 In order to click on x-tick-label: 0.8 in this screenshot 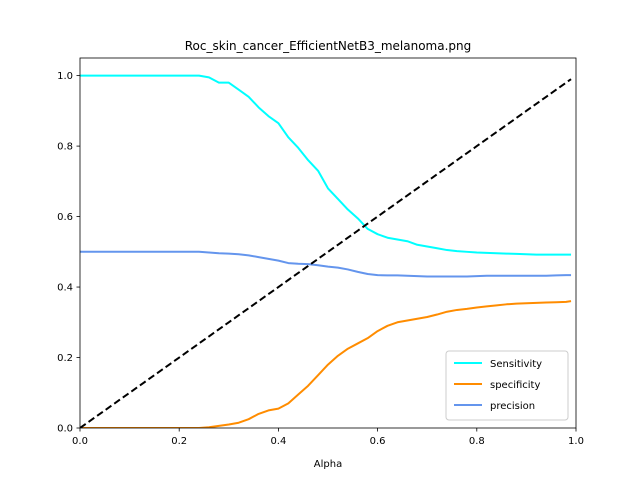, I will do `click(477, 441)`.